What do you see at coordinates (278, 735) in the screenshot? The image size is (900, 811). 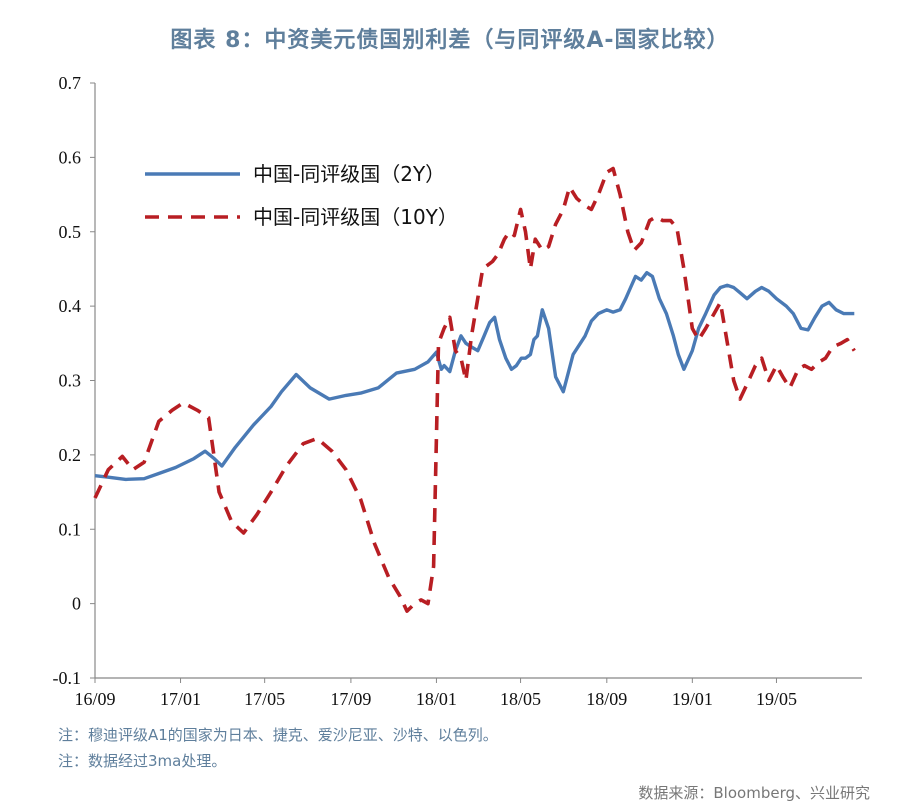 I see `footnote-1: 注：穆迪评级A1的国家为日本、捷克、爱沙尼亚、沙特、以色列。` at bounding box center [278, 735].